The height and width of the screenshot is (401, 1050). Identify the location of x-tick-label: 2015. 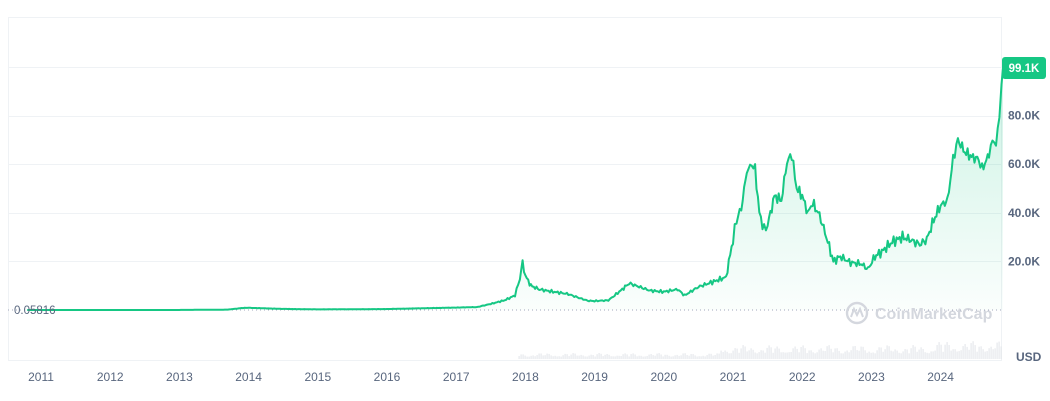
(317, 377).